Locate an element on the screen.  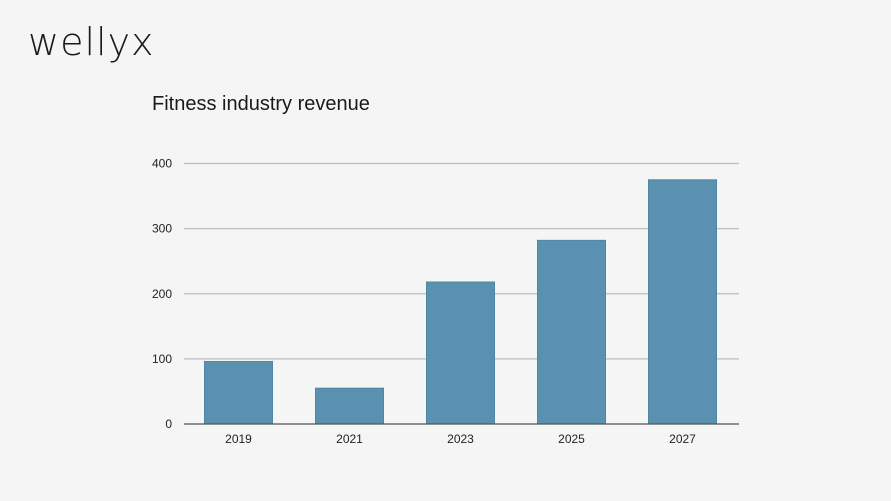
y-tick-label: 100 is located at coordinates (162, 359).